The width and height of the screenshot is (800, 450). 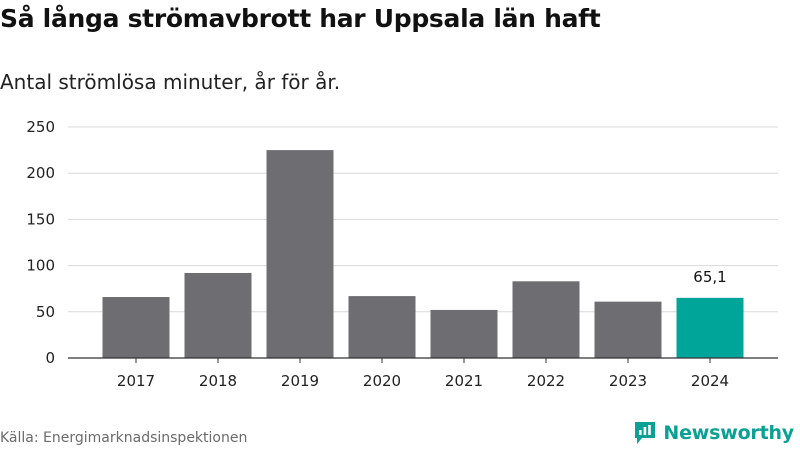 I want to click on y-tick-label: 50, so click(x=45, y=312).